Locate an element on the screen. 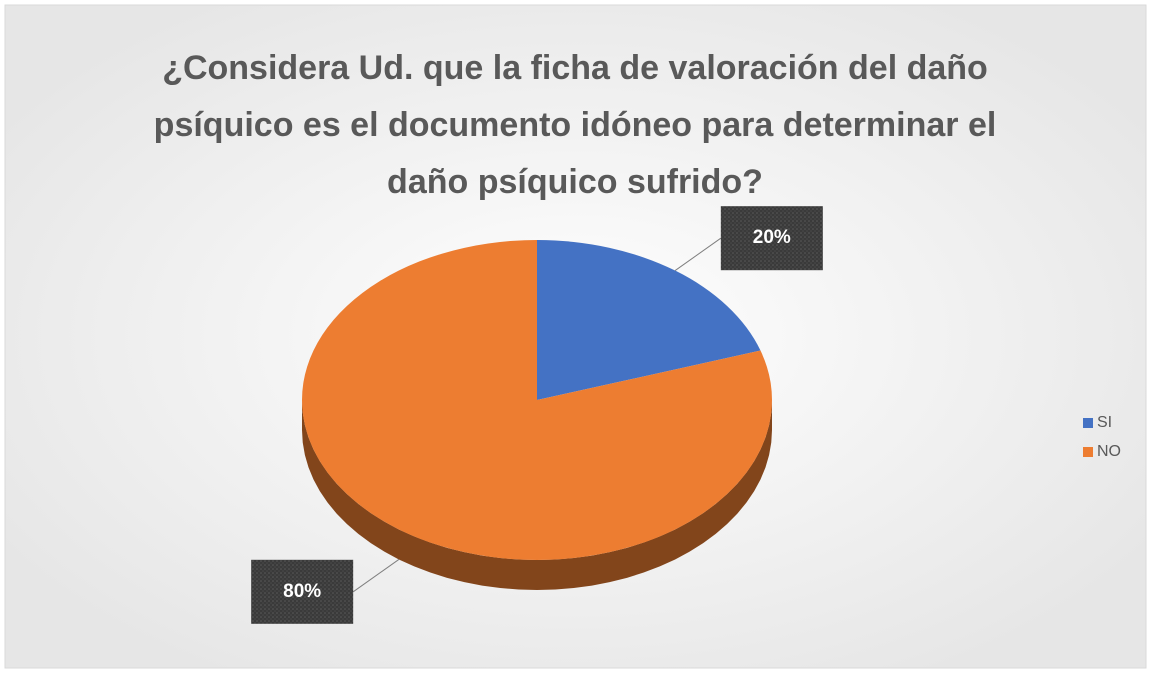 The height and width of the screenshot is (673, 1151). legend-label: SI is located at coordinates (1104, 422).